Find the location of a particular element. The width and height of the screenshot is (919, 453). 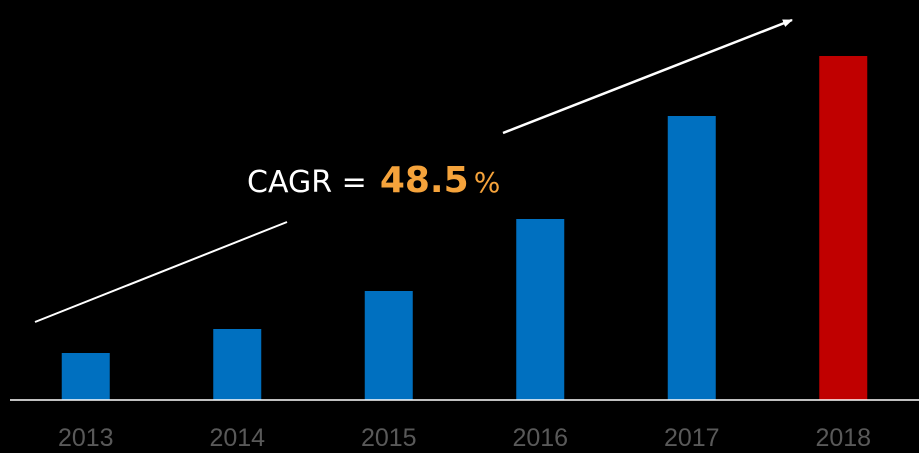

x-tick-label: 2013 is located at coordinates (86, 438).